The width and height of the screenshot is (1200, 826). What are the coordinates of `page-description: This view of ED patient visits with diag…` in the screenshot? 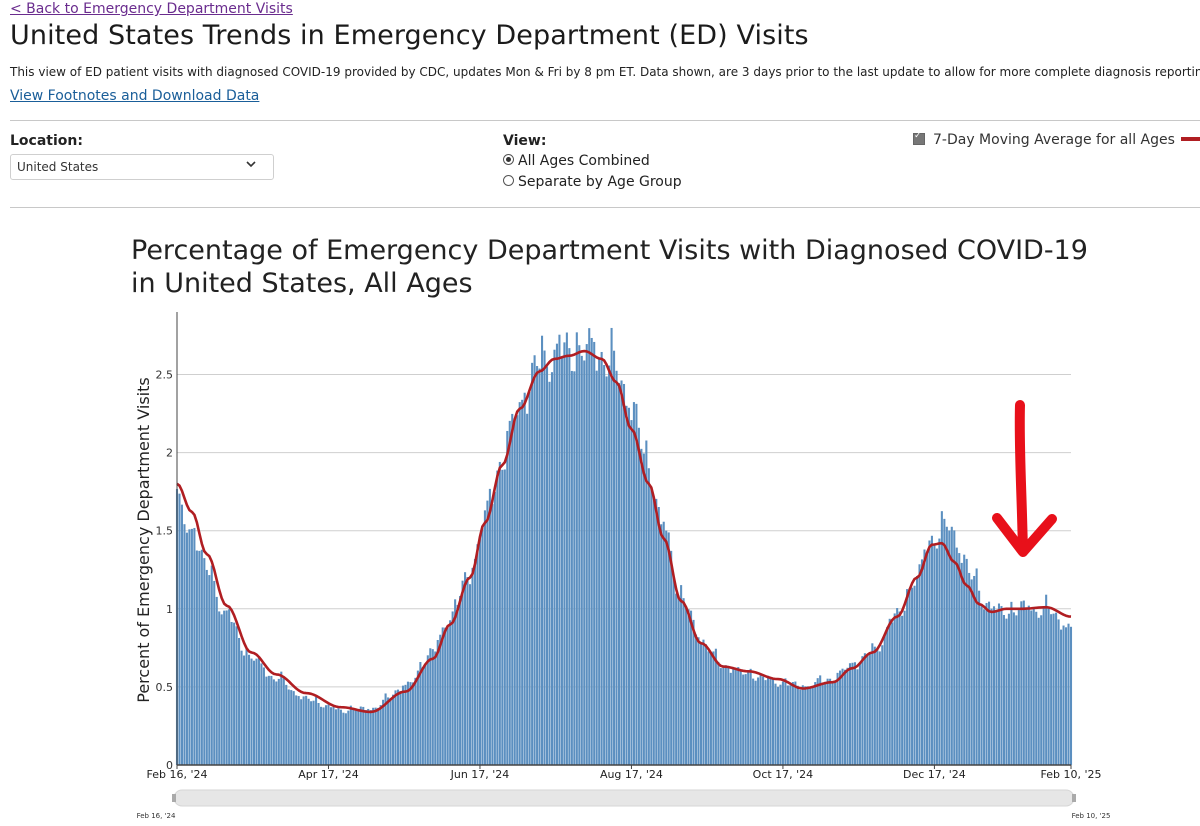 It's located at (605, 71).